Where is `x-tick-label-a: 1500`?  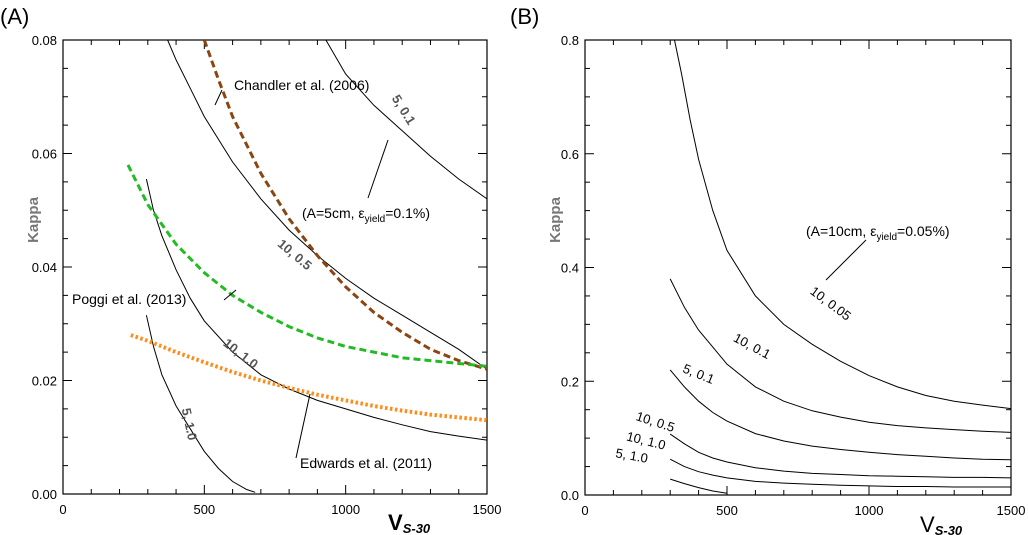
x-tick-label-a: 1500 is located at coordinates (487, 509).